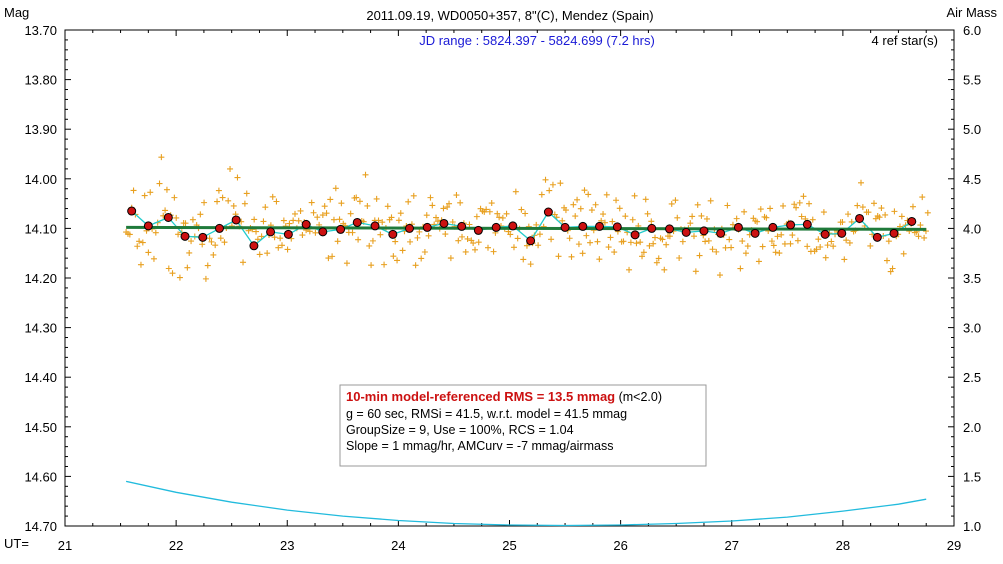 The image size is (1003, 564). I want to click on x-tick-label: 28, so click(843, 545).